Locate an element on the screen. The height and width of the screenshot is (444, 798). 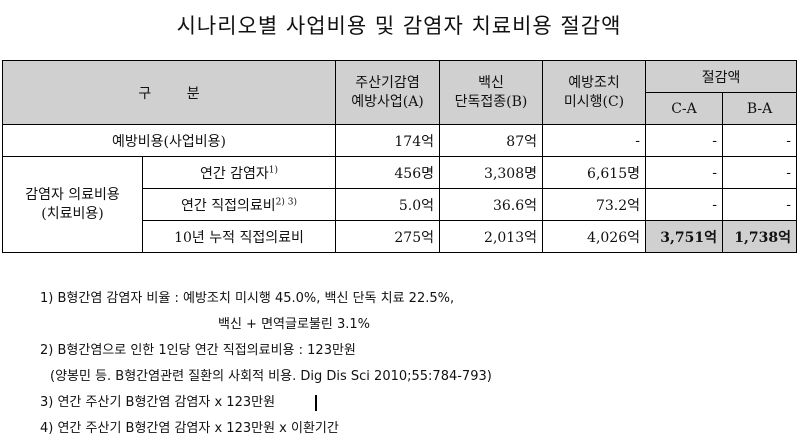
row-label: 연간 감염자1) is located at coordinates (239, 172).